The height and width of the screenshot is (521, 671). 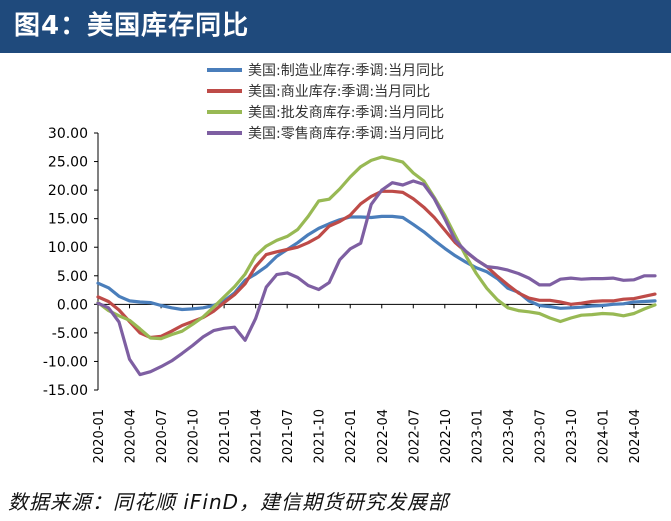 I want to click on legend-label-1: 美国:制造业库存:季调:当月同比, so click(x=346, y=71).